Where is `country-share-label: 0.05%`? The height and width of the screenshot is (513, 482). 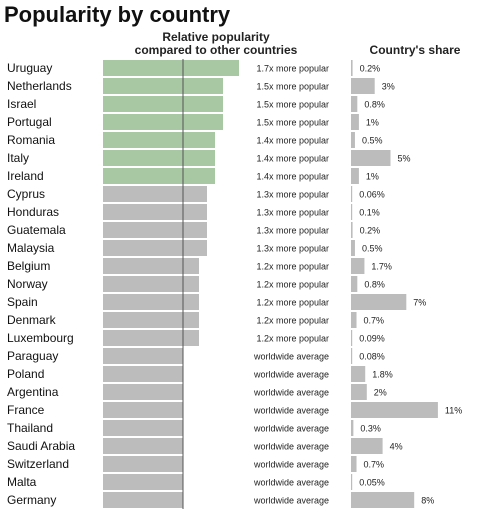 country-share-label: 0.05% is located at coordinates (372, 483).